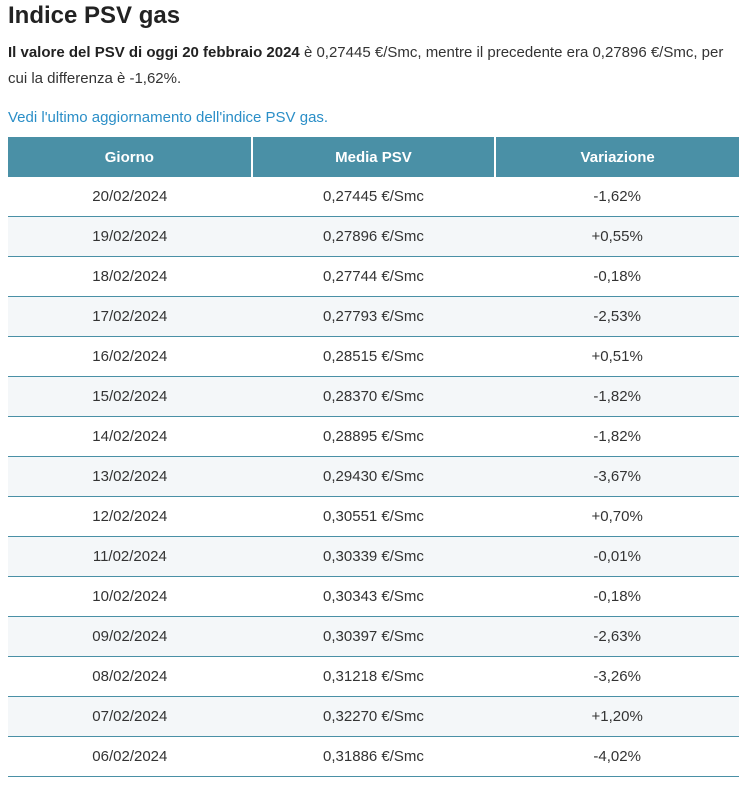 The width and height of the screenshot is (745, 794). I want to click on cell-media-psv: 0,28895 €/Smc, so click(373, 436).